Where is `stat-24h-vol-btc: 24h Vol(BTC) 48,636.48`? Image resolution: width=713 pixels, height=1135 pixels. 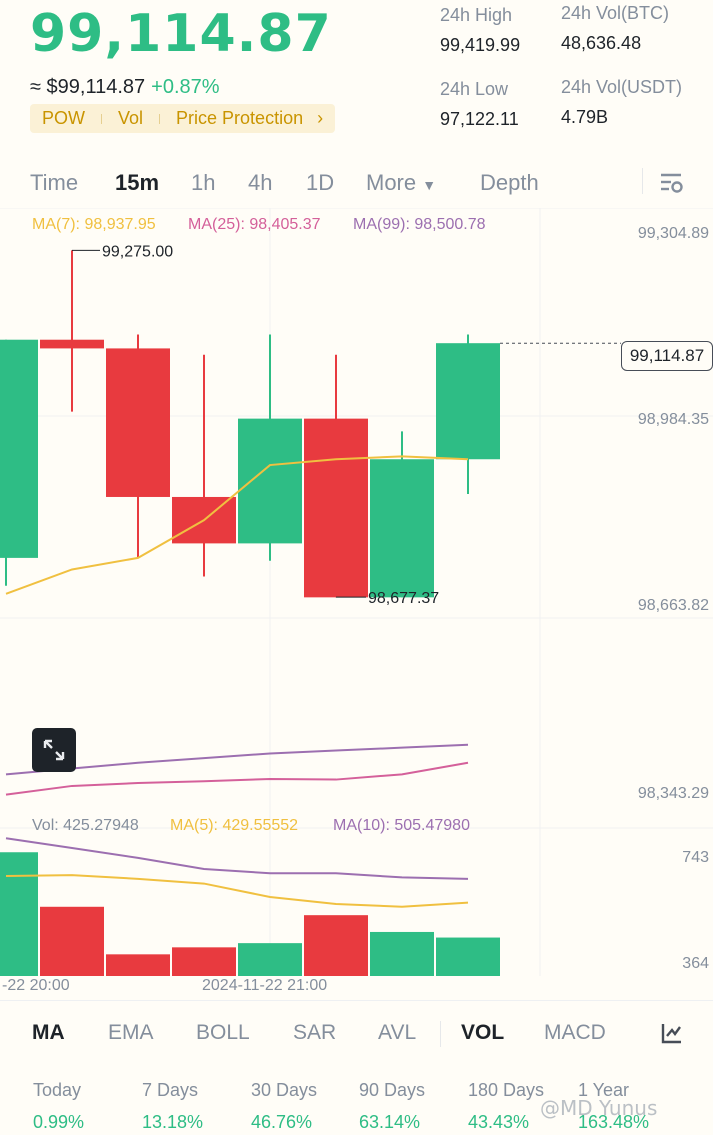 stat-24h-vol-btc: 24h Vol(BTC) 48,636.48 is located at coordinates (615, 28).